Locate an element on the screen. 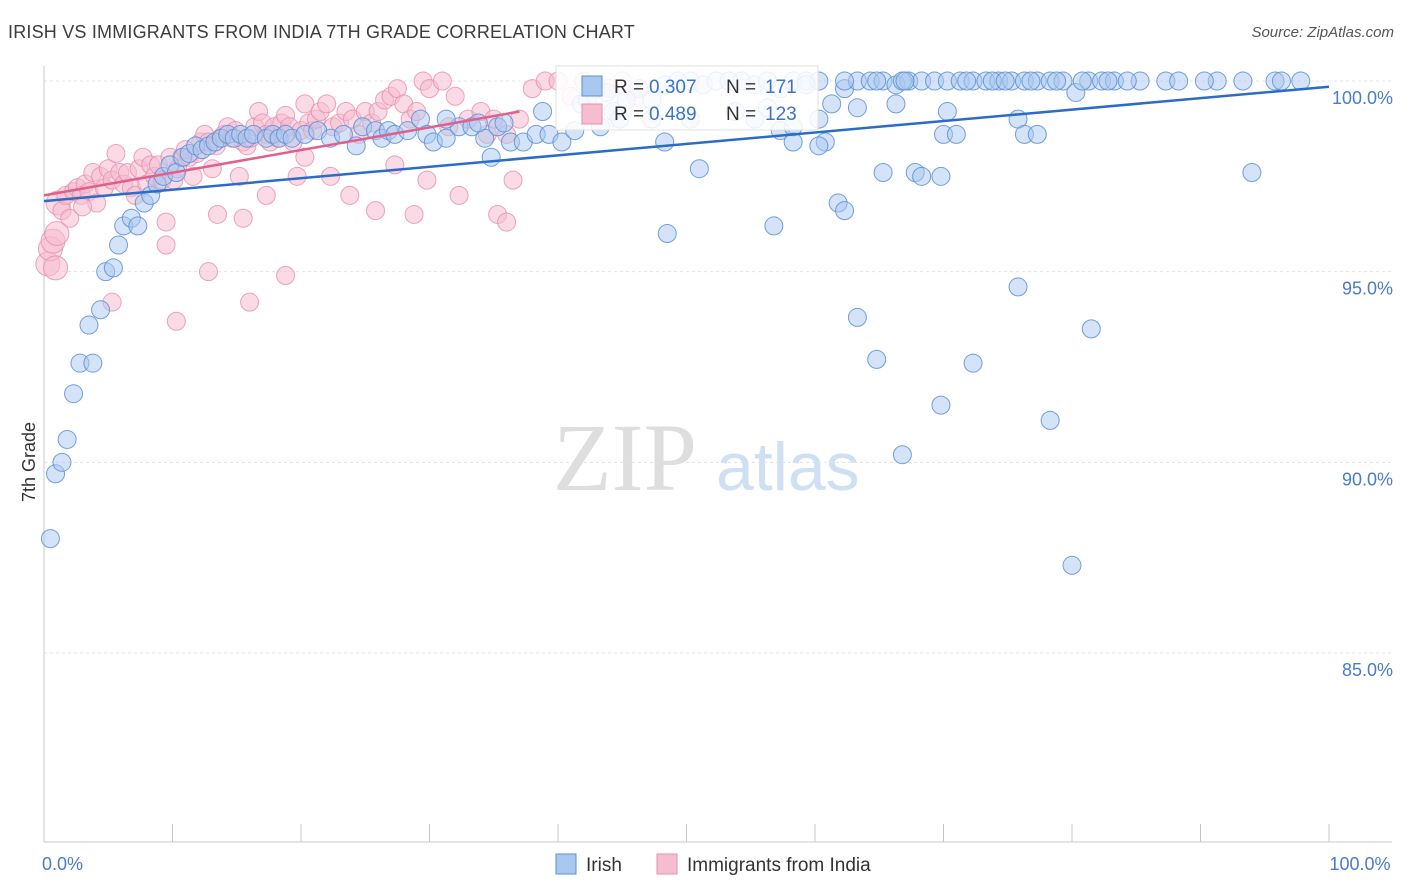 The image size is (1406, 892). irish-trendline is located at coordinates (686, 144).